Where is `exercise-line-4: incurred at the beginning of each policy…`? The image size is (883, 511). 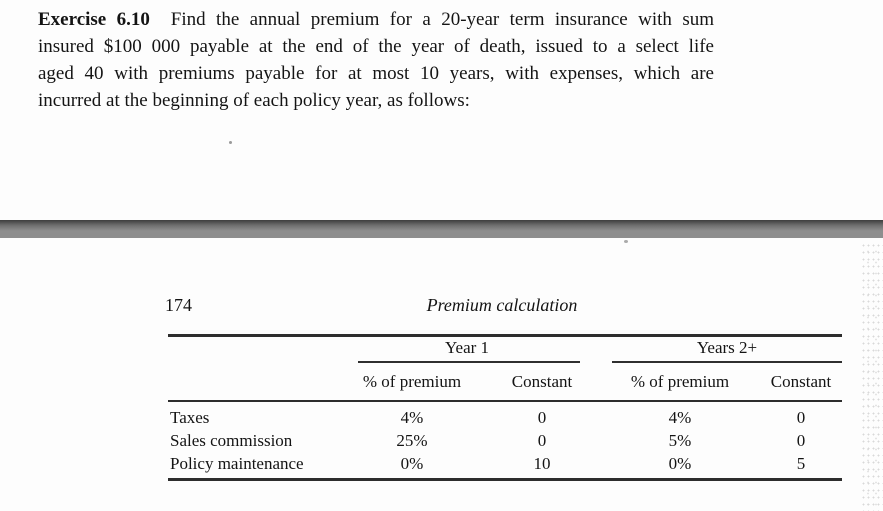
exercise-line-4: incurred at the beginning of each policy… is located at coordinates (254, 100).